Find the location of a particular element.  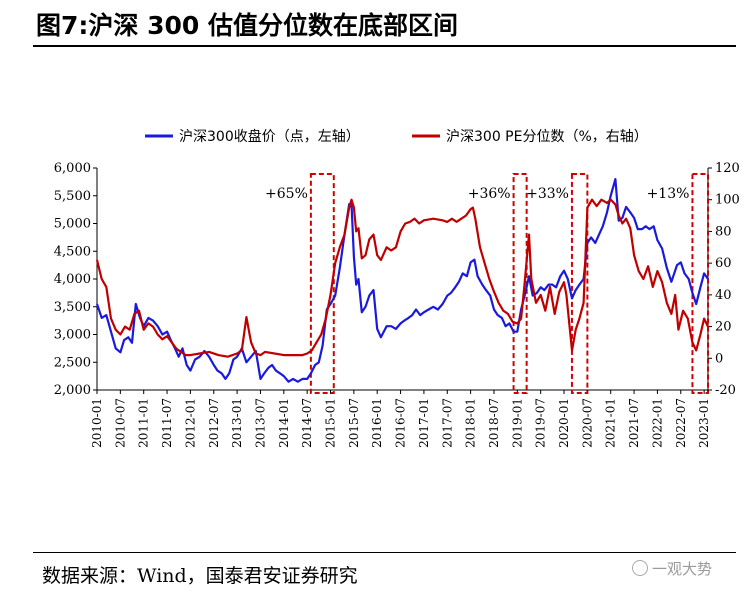

title-divider is located at coordinates (384, 46).